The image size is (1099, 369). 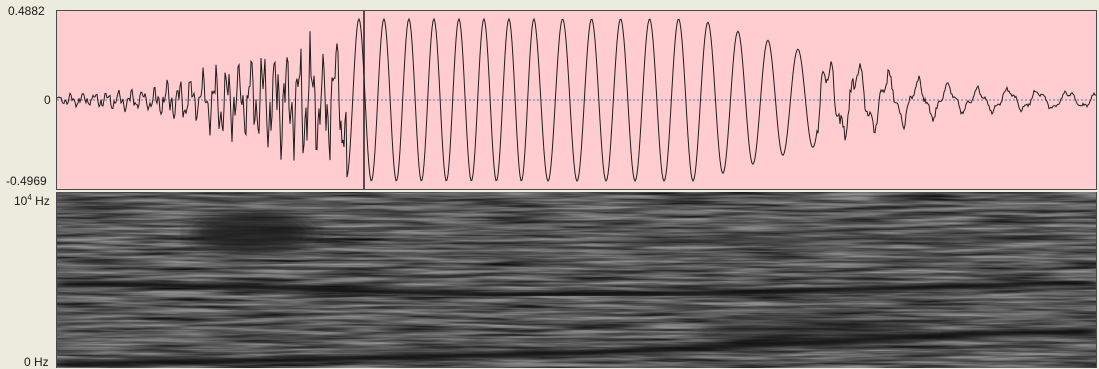 What do you see at coordinates (21, 201) in the screenshot?
I see `freq-top-base: 10` at bounding box center [21, 201].